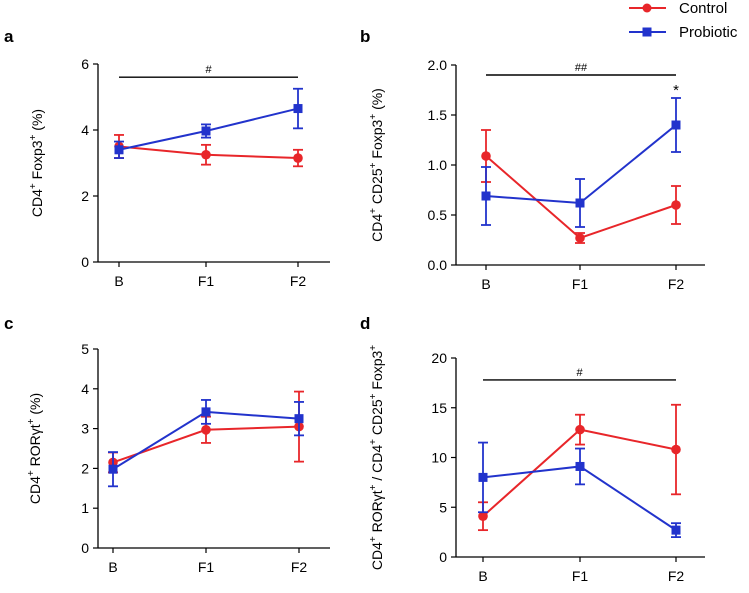 Image resolution: width=749 pixels, height=593 pixels. I want to click on x-tick-label-d: B, so click(482, 576).